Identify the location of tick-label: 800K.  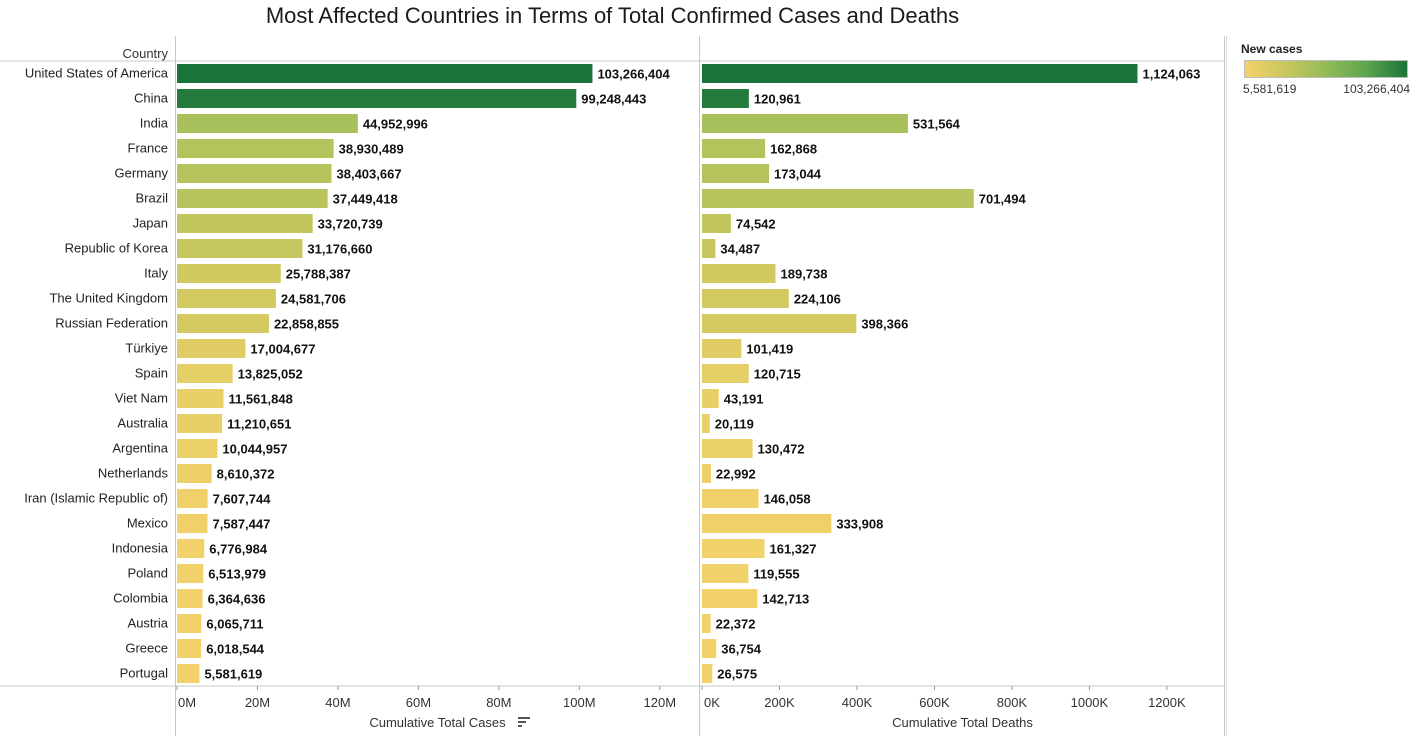
(1012, 702).